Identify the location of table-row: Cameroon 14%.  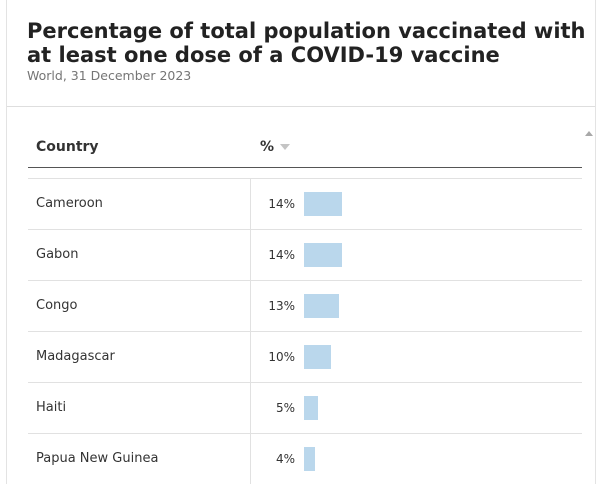
(305, 204).